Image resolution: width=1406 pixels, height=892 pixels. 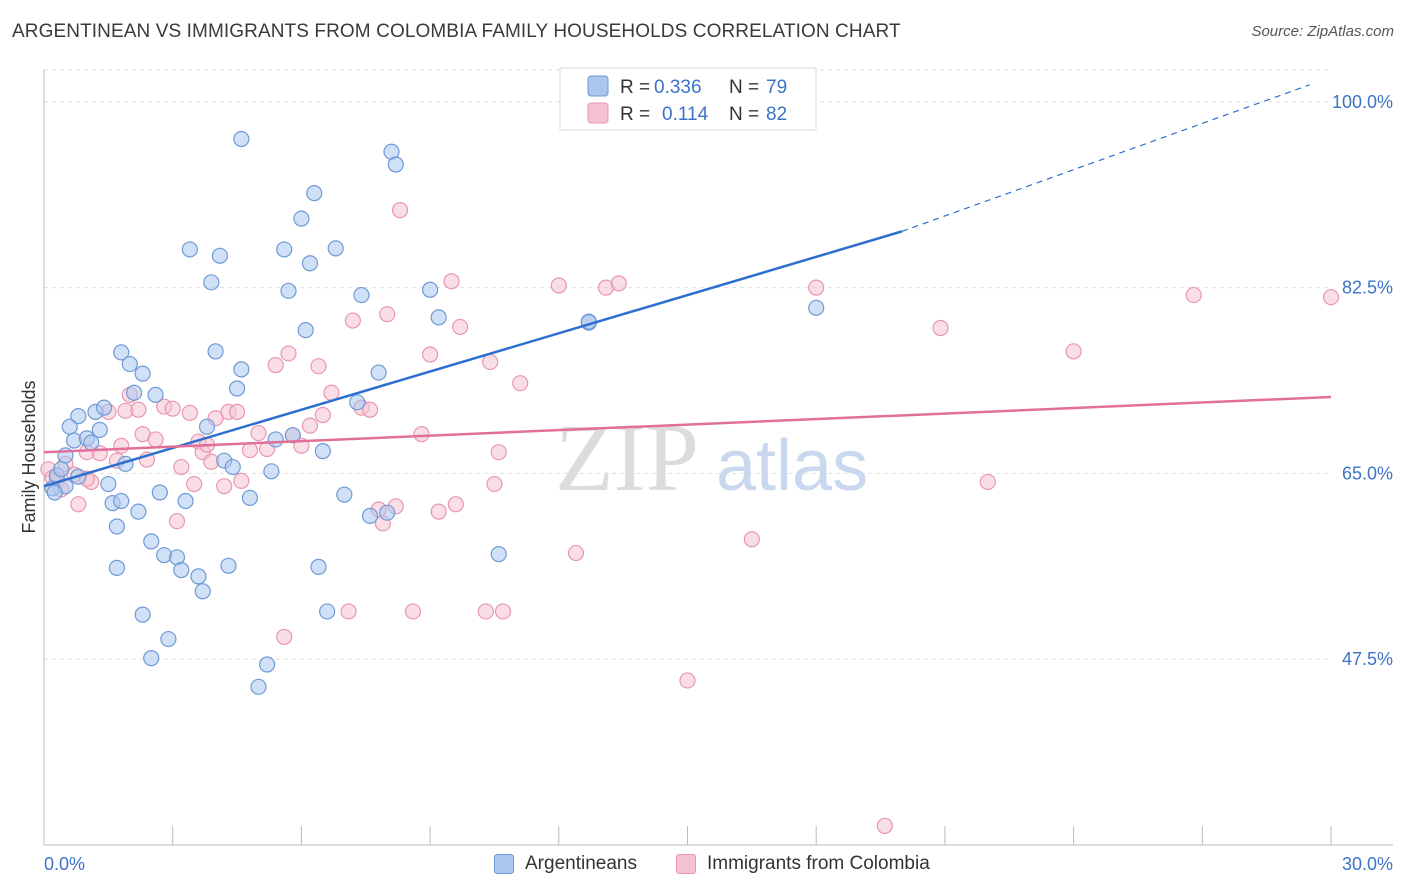 I want to click on legend-n-label-0: N =, so click(x=744, y=87).